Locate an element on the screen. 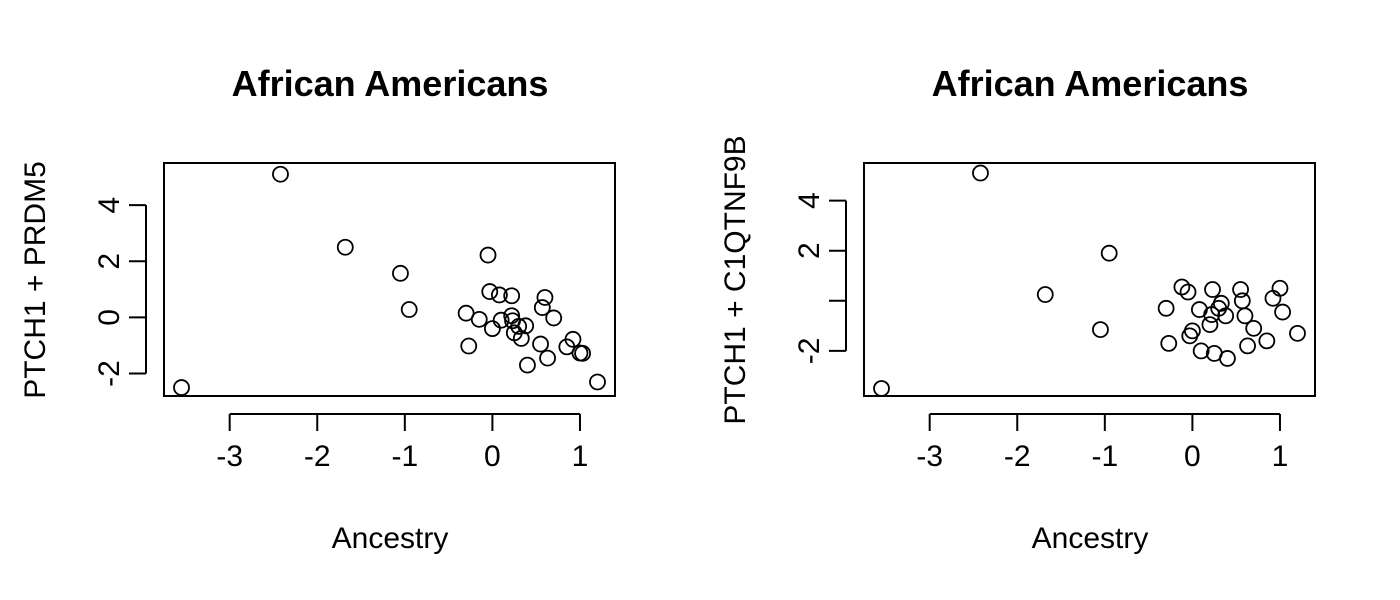 The height and width of the screenshot is (600, 1400). y-axis: -2 2 4 is located at coordinates (820, 278).